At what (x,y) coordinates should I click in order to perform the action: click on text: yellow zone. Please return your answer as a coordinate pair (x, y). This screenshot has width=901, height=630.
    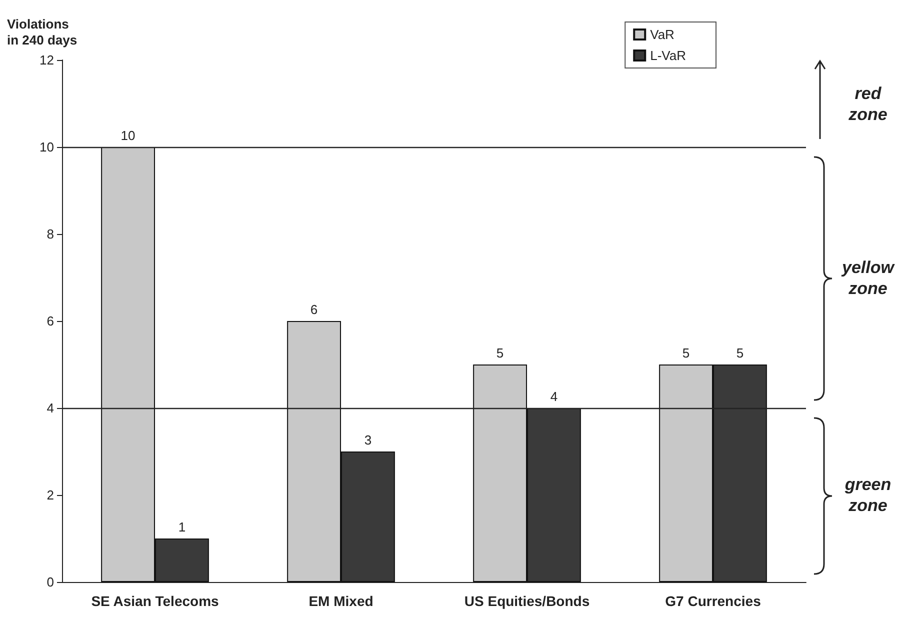
    Looking at the image, I should click on (868, 277).